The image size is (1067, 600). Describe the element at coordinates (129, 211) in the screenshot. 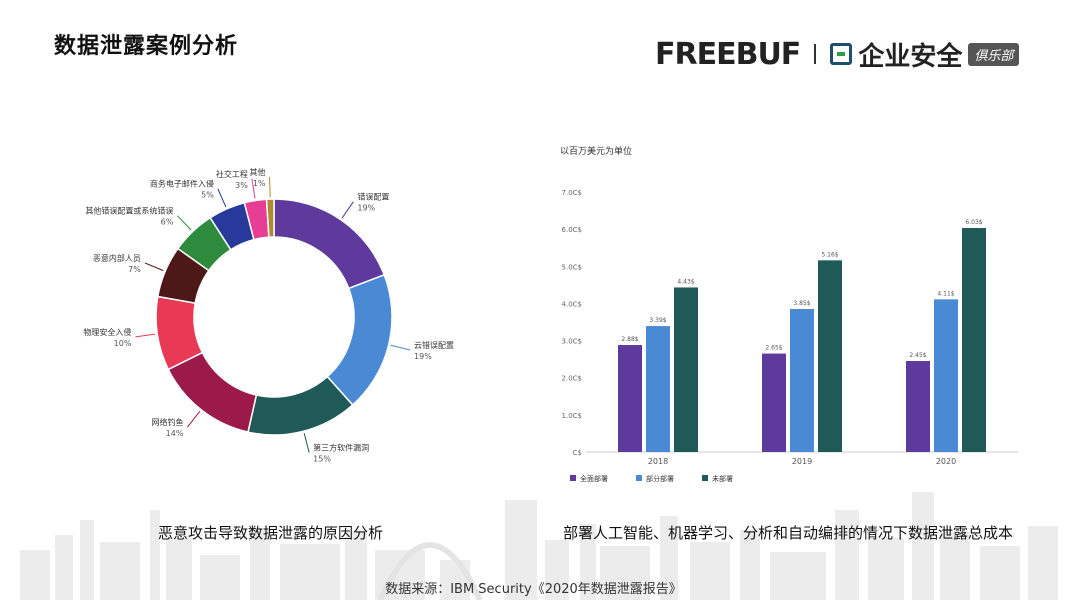

I see `donut-slice-label: 其他错误配置或系统错误` at that location.